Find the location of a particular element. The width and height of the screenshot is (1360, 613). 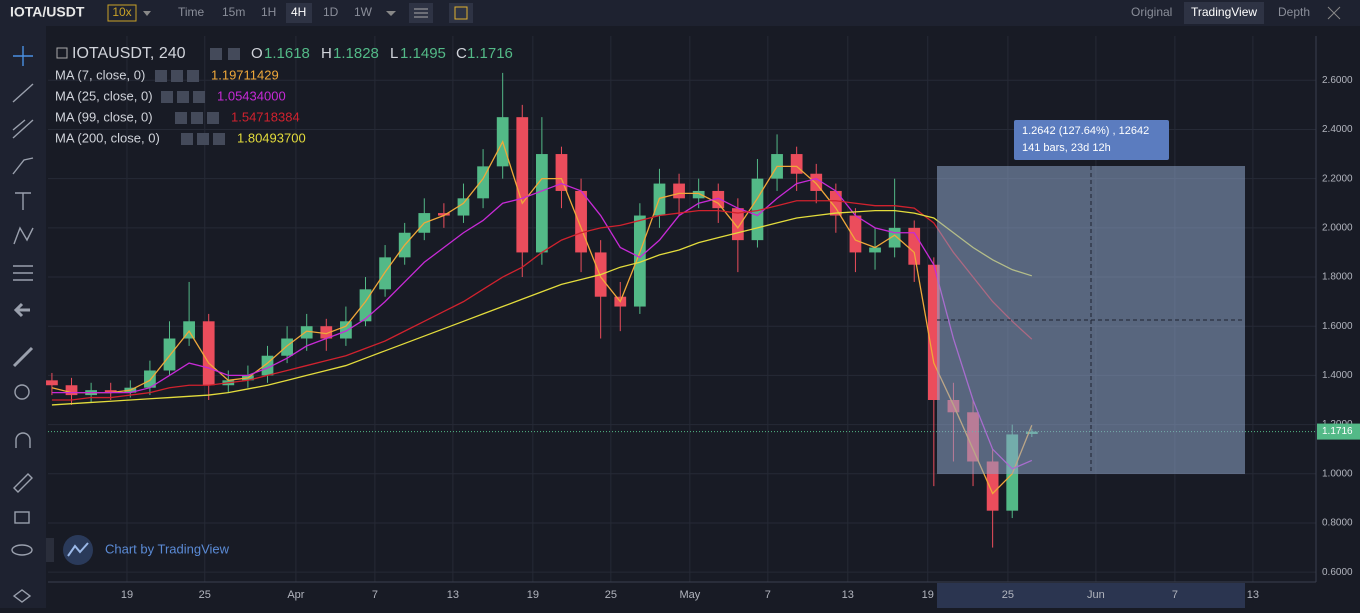

interval: 4H is located at coordinates (298, 12).